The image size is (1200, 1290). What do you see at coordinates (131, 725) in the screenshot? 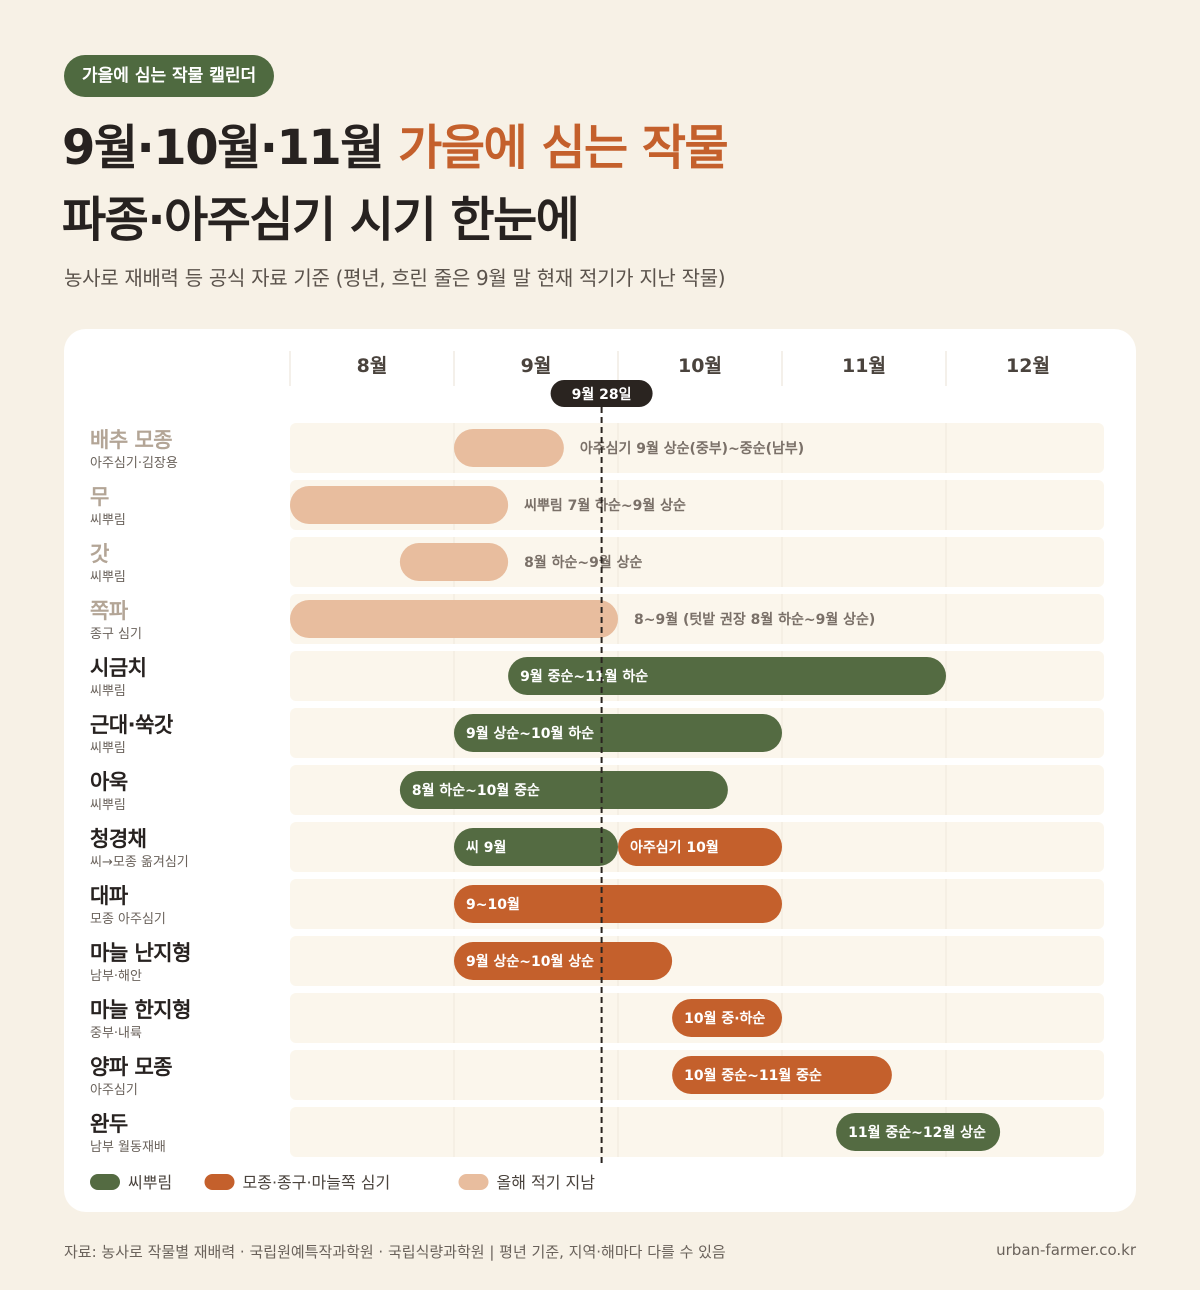
I see `crop-name: 근대·쑥갓` at bounding box center [131, 725].